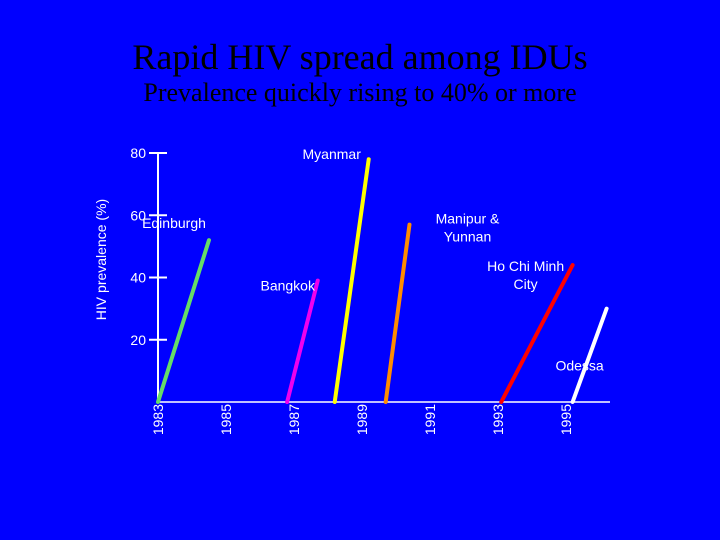  What do you see at coordinates (566, 419) in the screenshot?
I see `x-tick-label: 1995` at bounding box center [566, 419].